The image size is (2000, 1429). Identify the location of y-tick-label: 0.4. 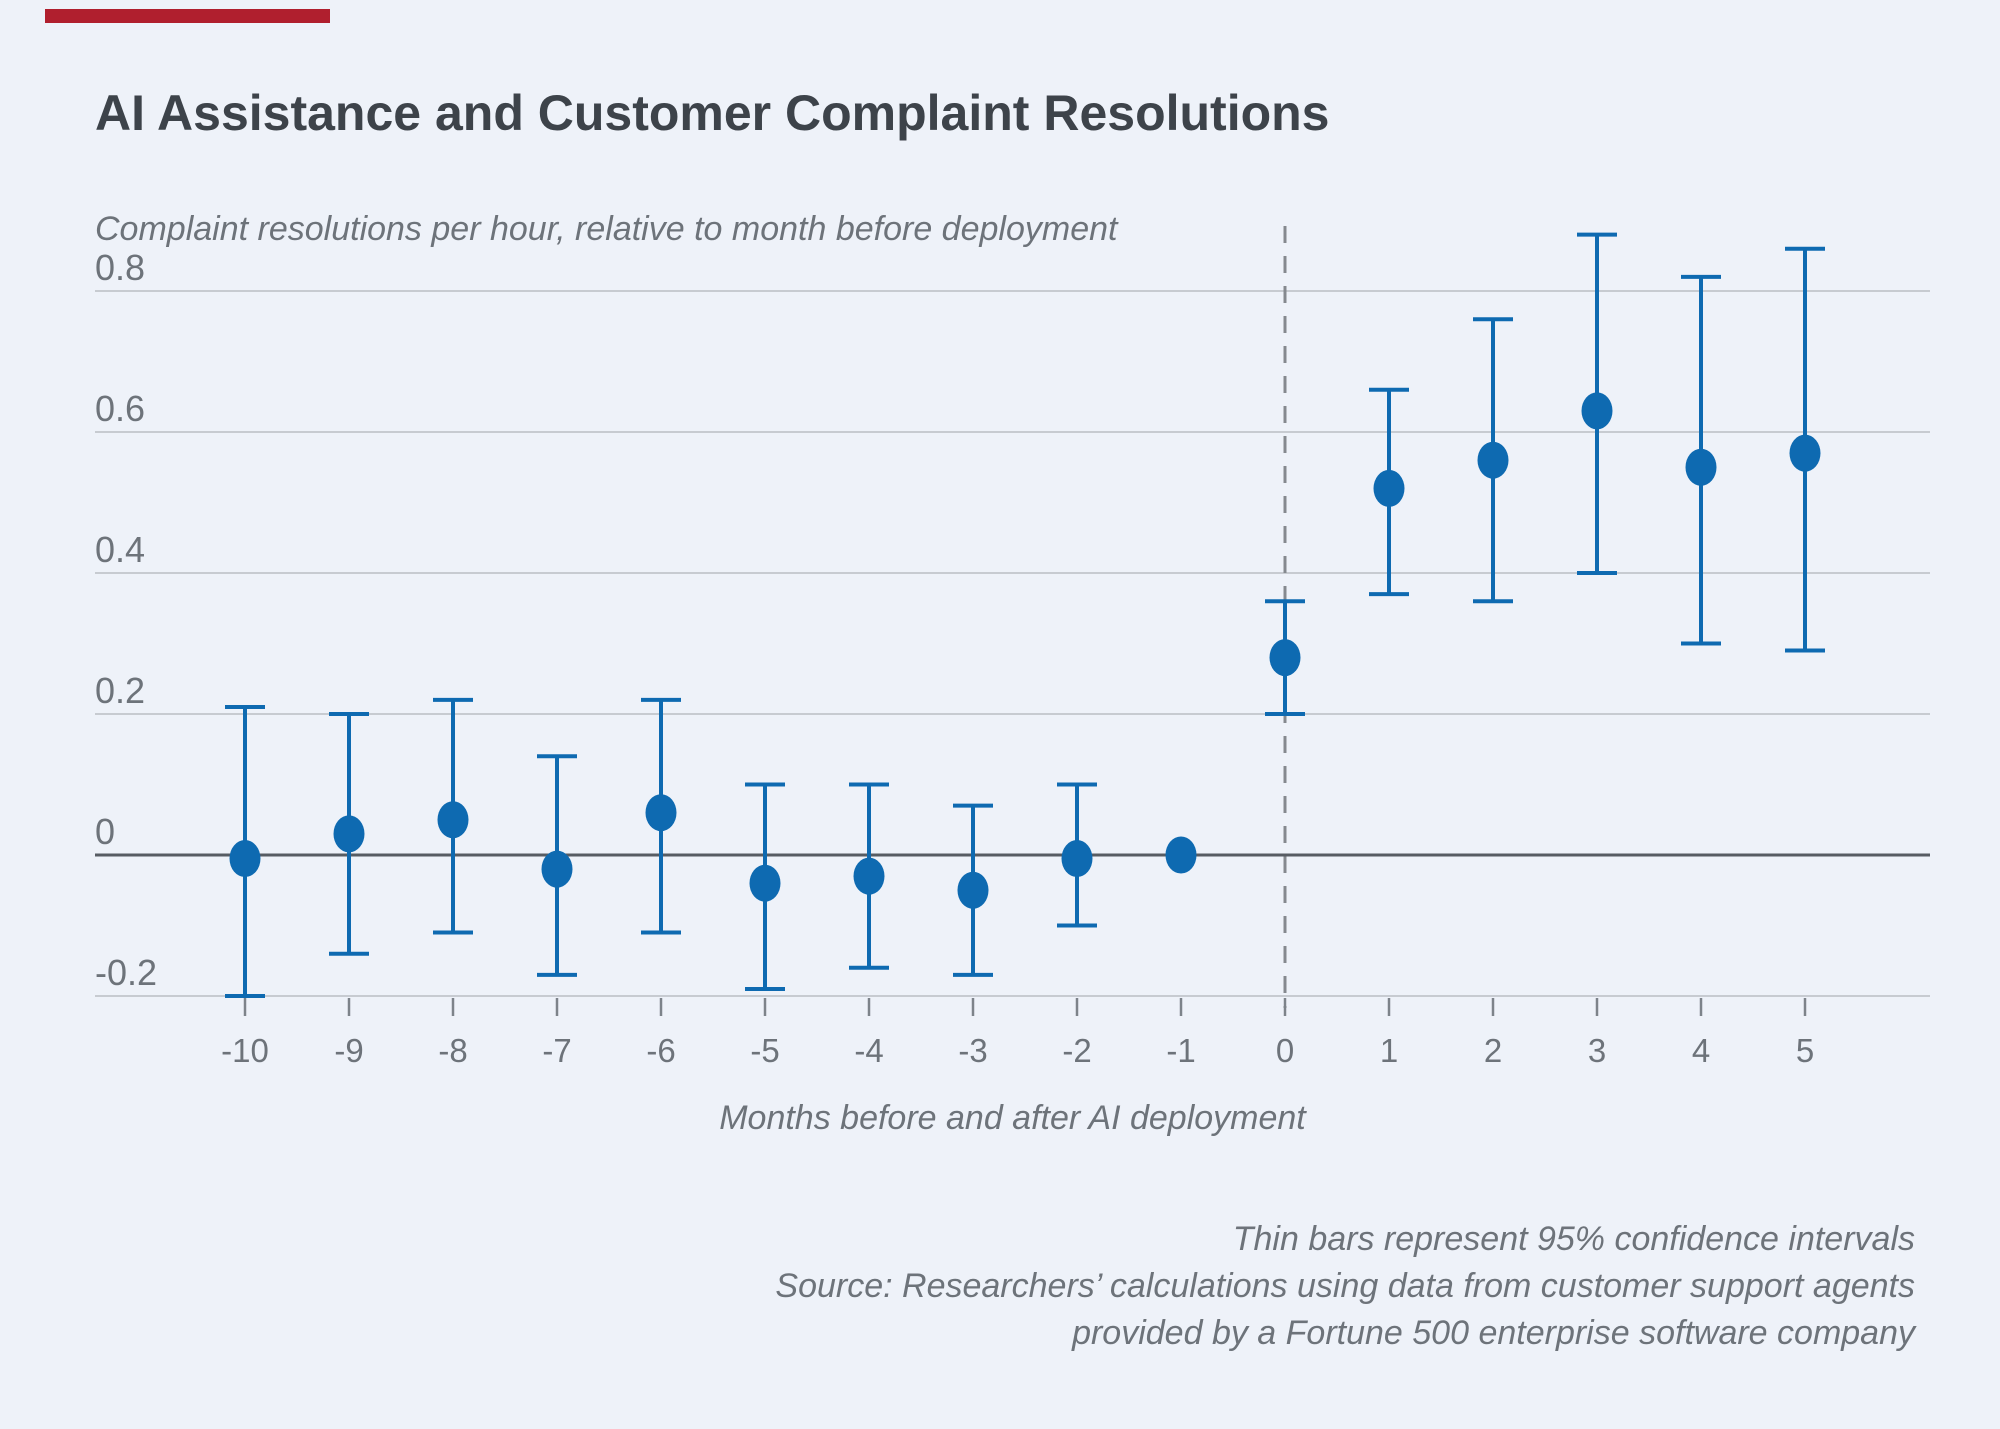
(120, 549).